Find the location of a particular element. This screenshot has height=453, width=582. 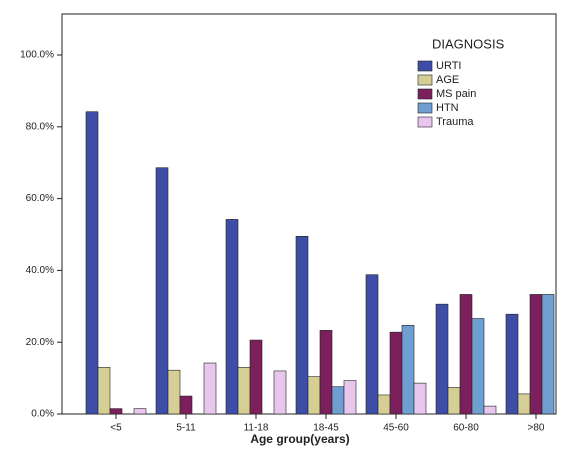

x-tick-label: 60-80 is located at coordinates (466, 428).